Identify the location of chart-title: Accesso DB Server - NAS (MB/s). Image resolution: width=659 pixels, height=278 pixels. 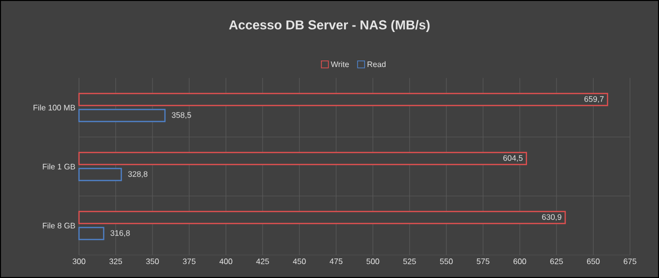
(329, 26).